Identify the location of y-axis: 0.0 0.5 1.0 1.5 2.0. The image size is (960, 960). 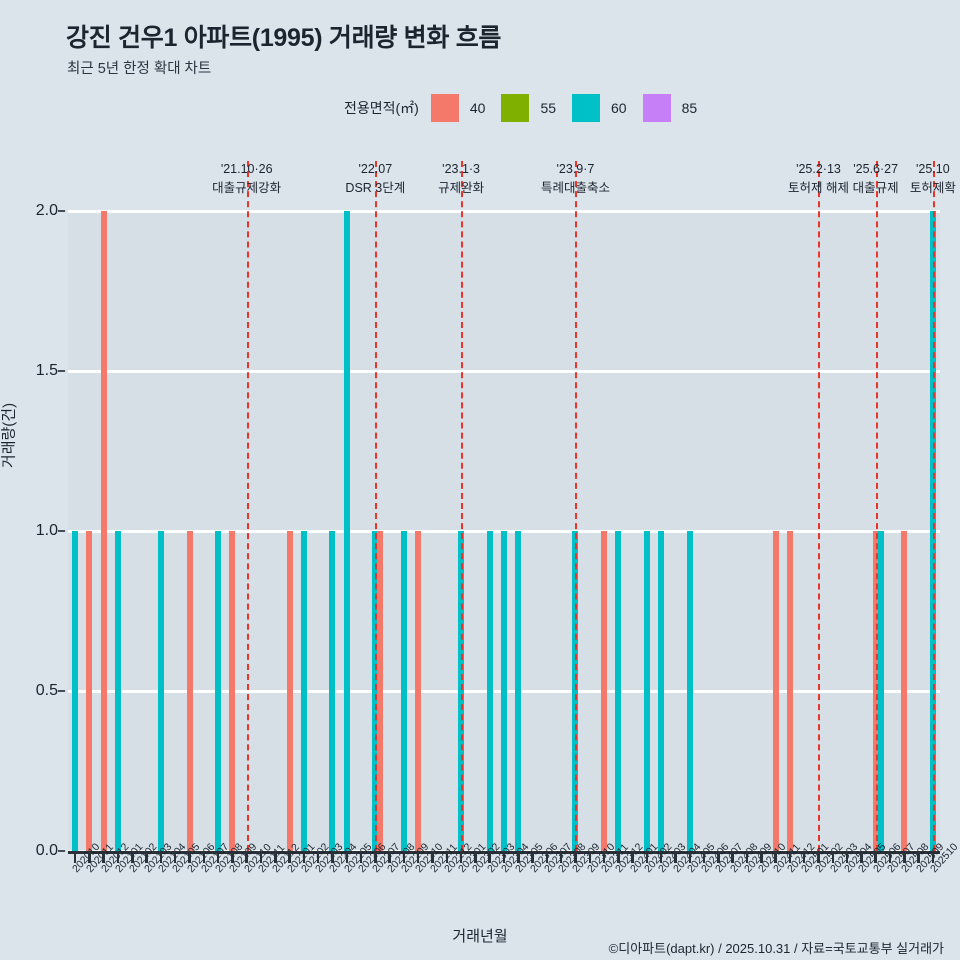
(29, 530).